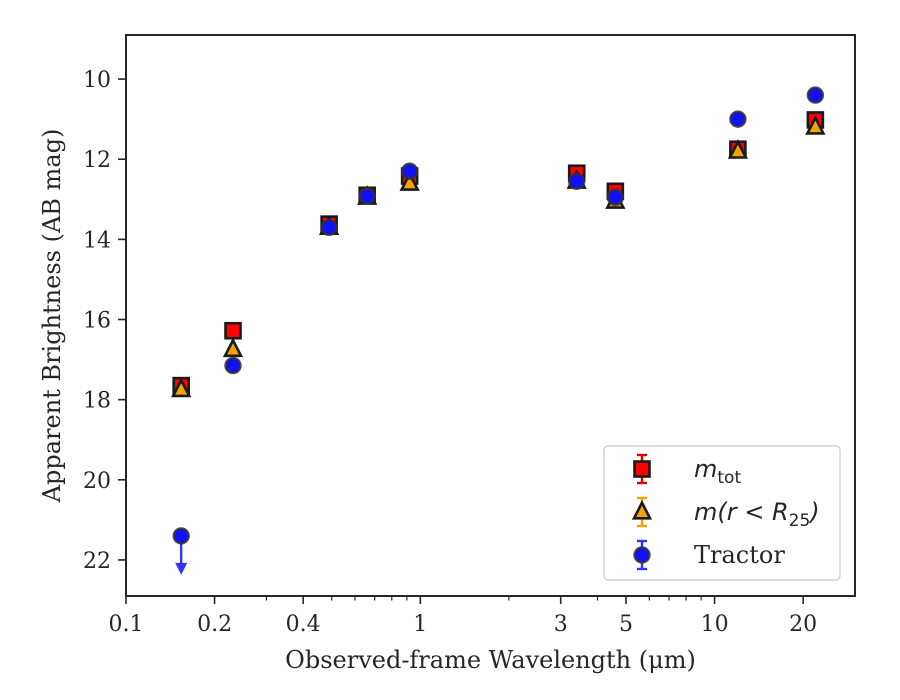 The height and width of the screenshot is (700, 900). I want to click on legend-marker-circle, so click(642, 555).